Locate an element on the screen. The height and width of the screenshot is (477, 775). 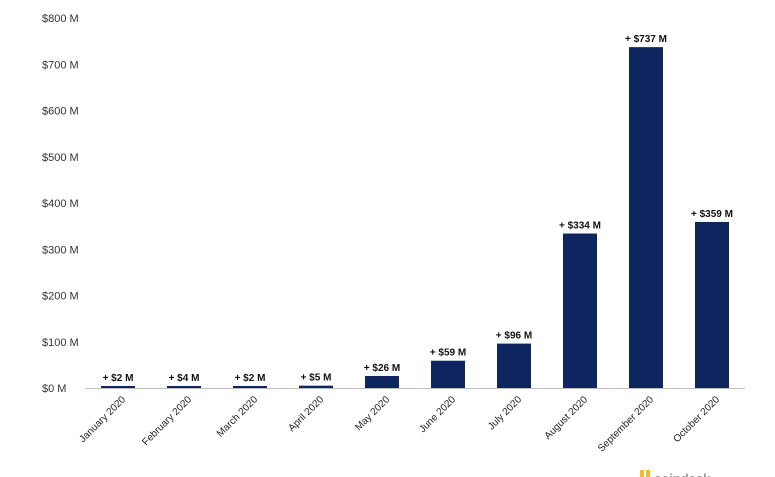
x-tick-label: April 2020 is located at coordinates (307, 414).